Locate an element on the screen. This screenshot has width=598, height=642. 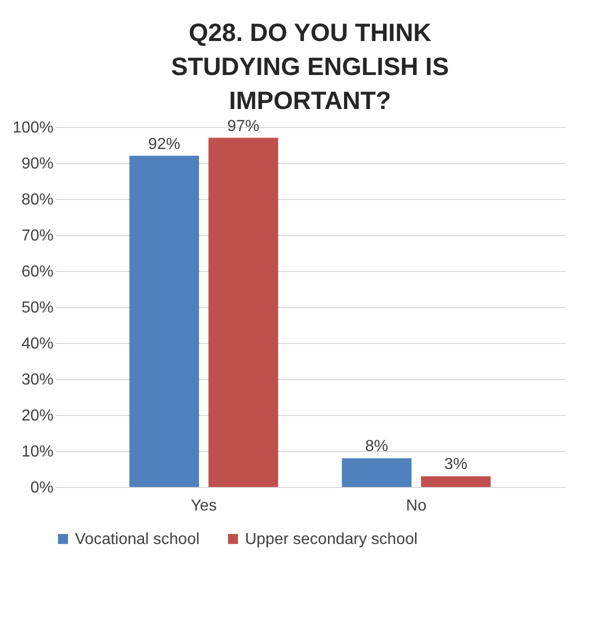
y-tick-label: 70% is located at coordinates (37, 236).